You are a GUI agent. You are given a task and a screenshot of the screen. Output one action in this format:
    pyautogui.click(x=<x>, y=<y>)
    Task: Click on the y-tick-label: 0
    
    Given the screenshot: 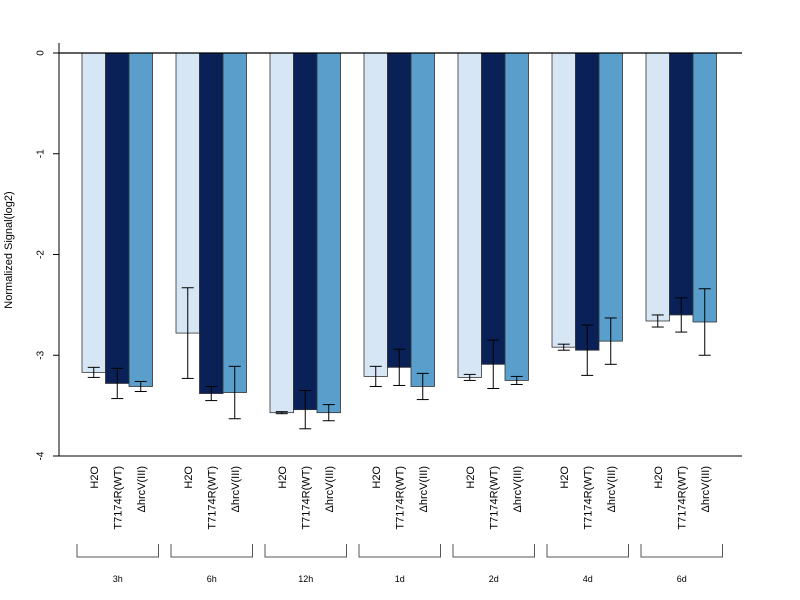 What is the action you would take?
    pyautogui.click(x=41, y=53)
    